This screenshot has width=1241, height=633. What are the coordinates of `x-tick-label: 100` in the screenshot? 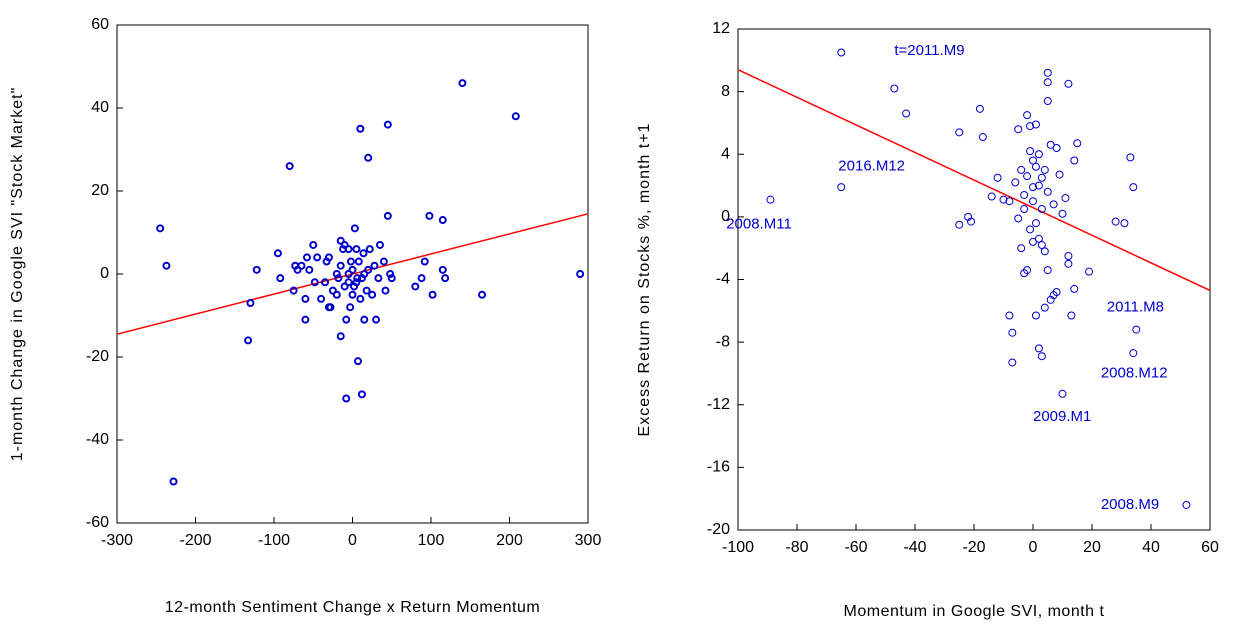 It's located at (431, 540).